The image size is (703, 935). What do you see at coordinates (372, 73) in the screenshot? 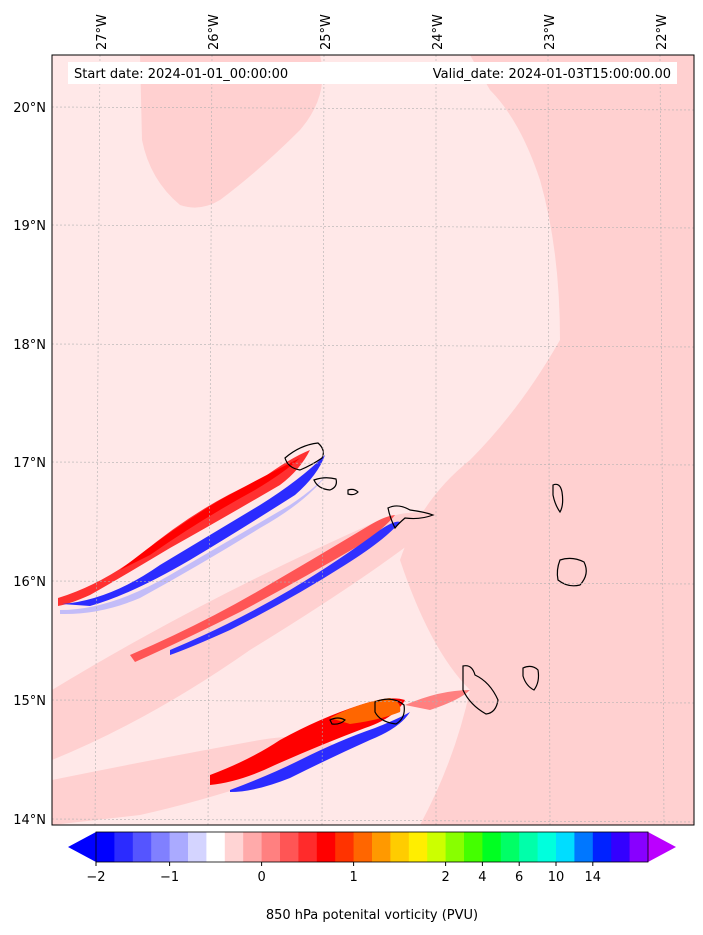
I see `header-box` at bounding box center [372, 73].